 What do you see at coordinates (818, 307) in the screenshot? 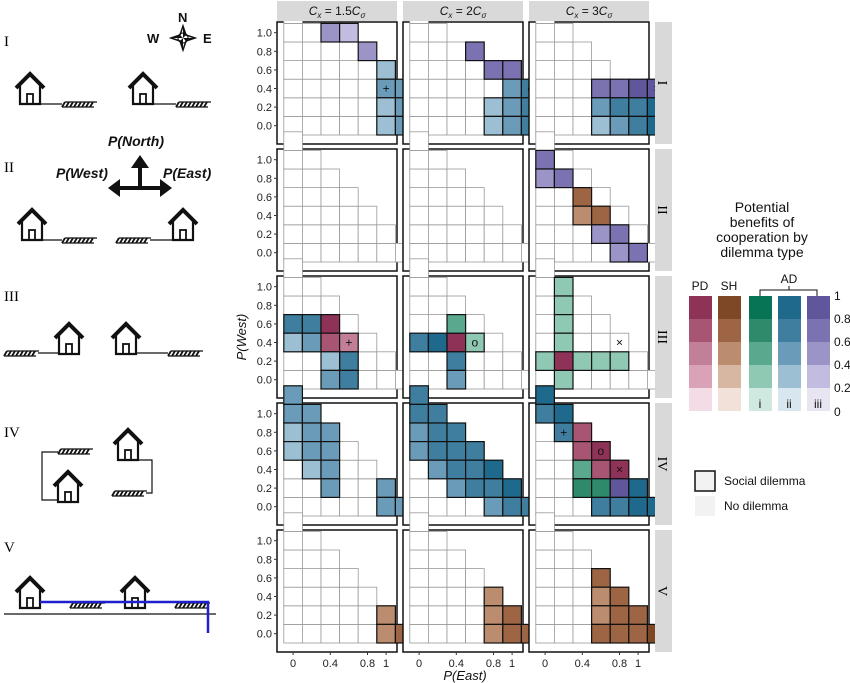
I see `legend-swatch-ad-iii` at bounding box center [818, 307].